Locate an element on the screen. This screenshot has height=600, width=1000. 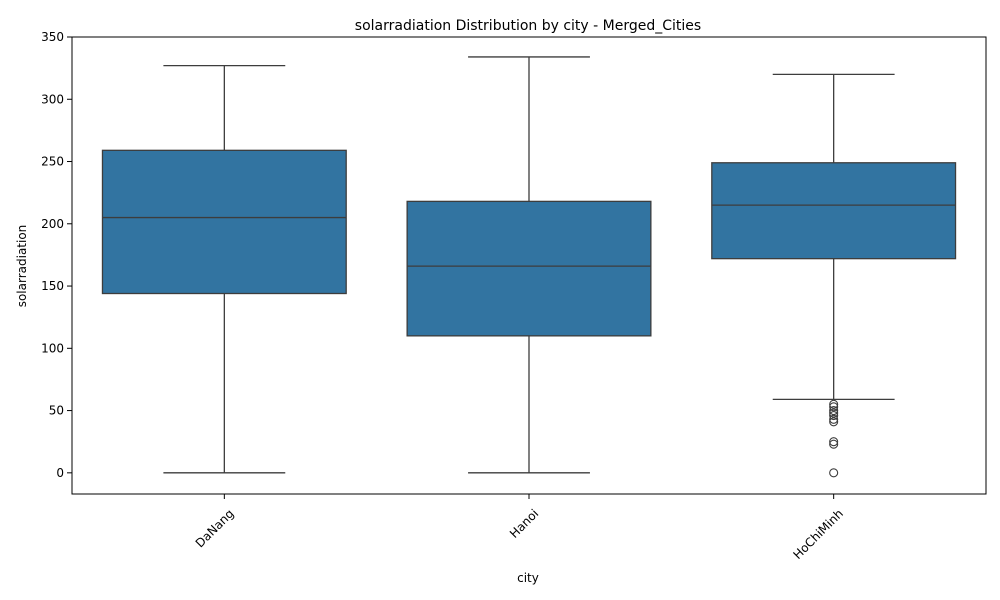
x-axis-label: city is located at coordinates (528, 578).